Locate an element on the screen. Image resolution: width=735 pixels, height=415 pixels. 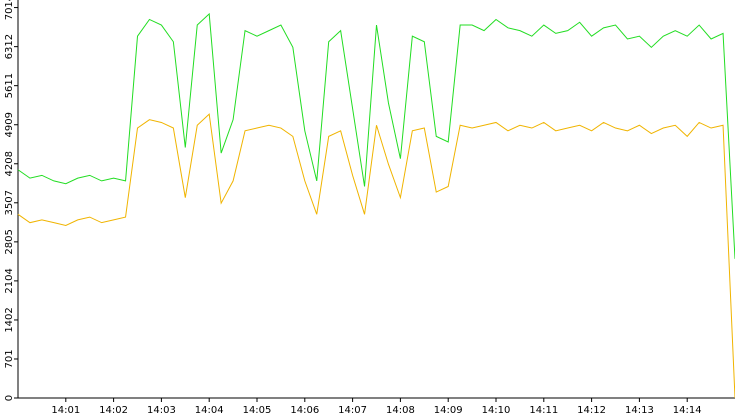
x-tick-label: 14:07 is located at coordinates (352, 410).